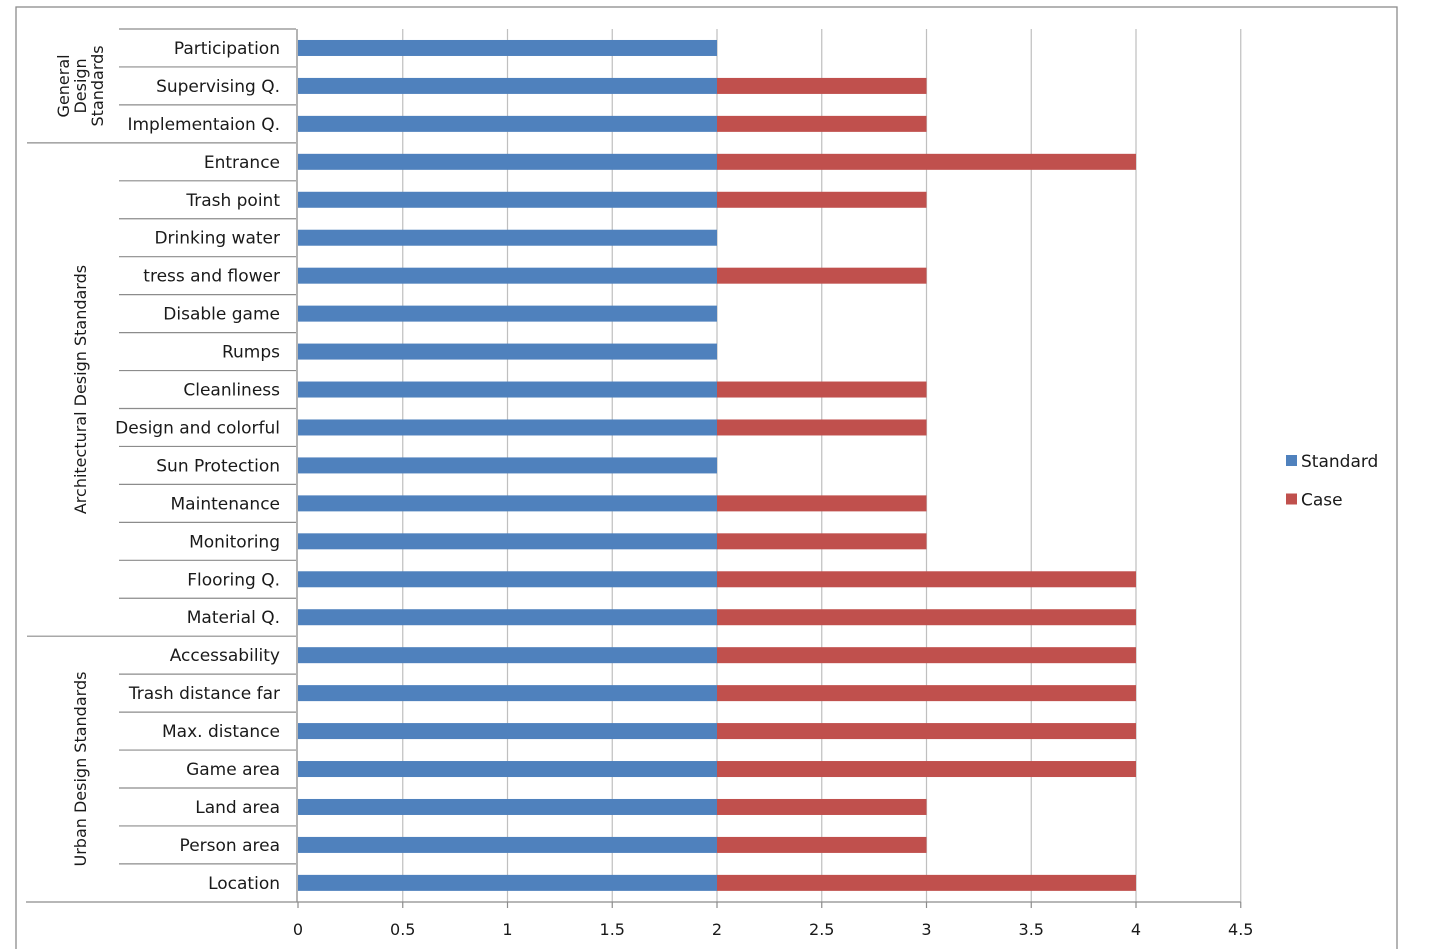 The width and height of the screenshot is (1431, 949). I want to click on category-label: Rumps, so click(251, 353).